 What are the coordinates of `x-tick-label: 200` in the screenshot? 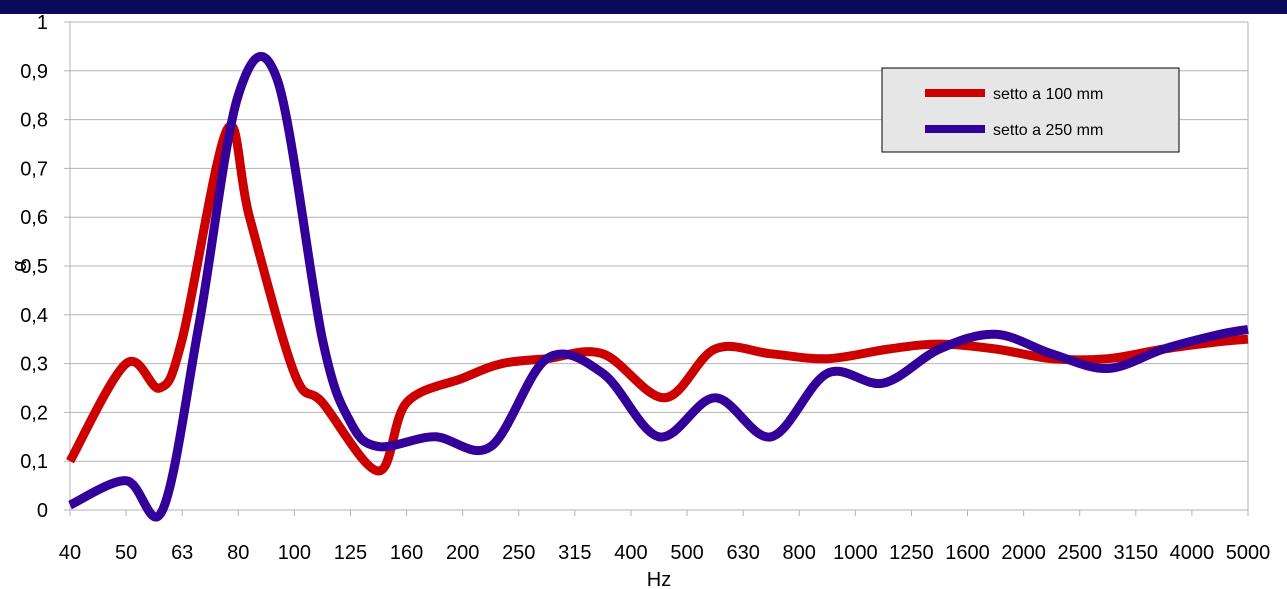 It's located at (462, 553).